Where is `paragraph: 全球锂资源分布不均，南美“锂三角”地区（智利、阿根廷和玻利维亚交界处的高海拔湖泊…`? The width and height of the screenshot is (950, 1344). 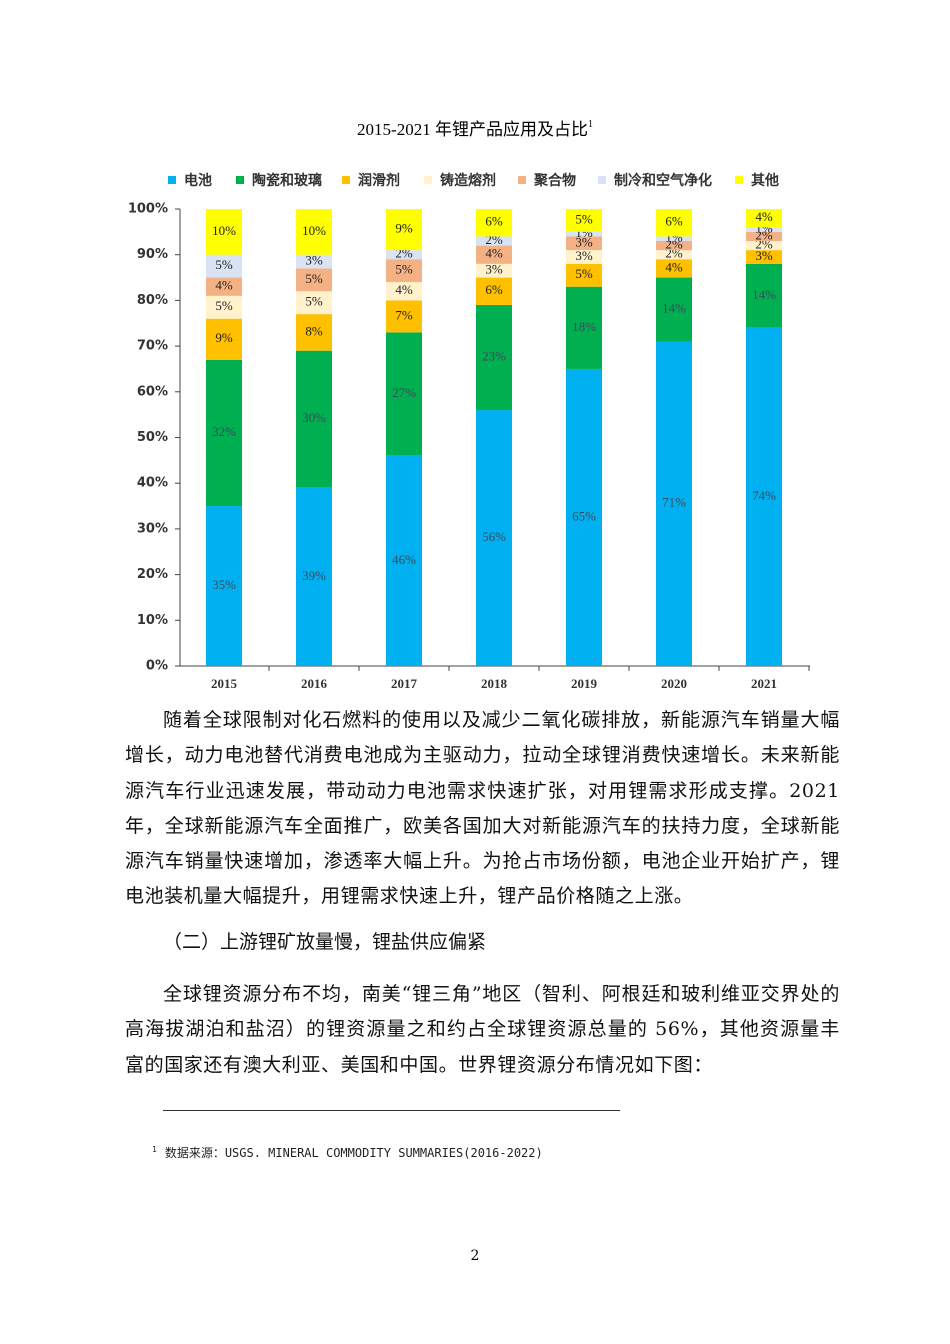 paragraph: 全球锂资源分布不均，南美“锂三角”地区（智利、阿根廷和玻利维亚交界处的高海拔湖泊… is located at coordinates (482, 1029).